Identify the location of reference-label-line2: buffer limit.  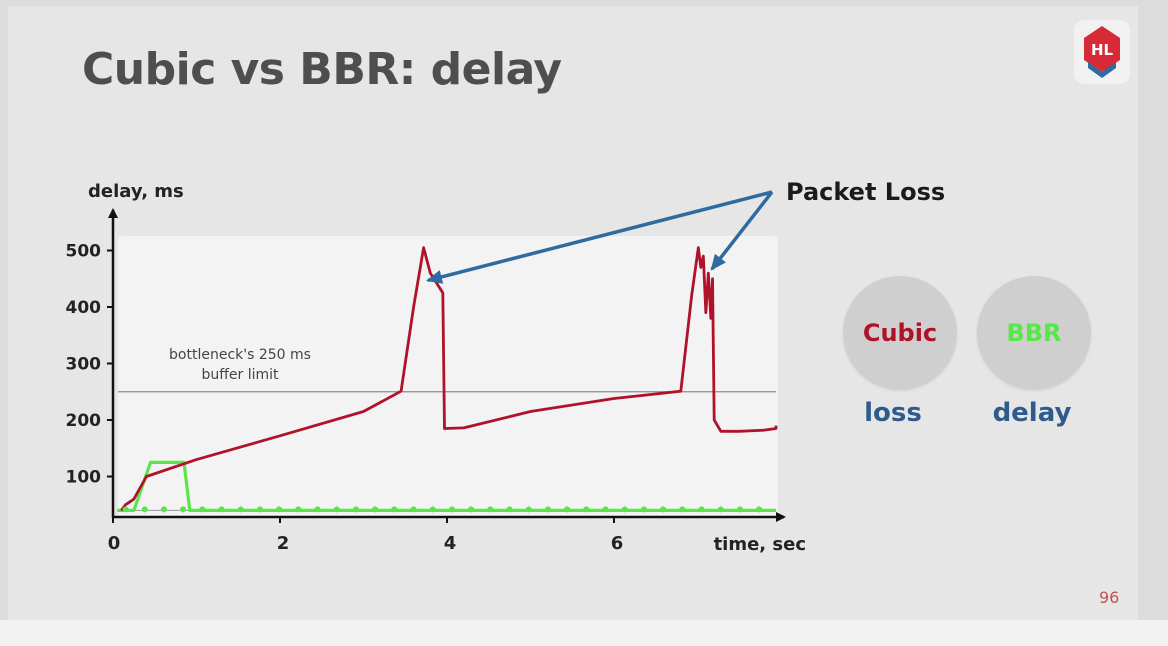
(240, 375).